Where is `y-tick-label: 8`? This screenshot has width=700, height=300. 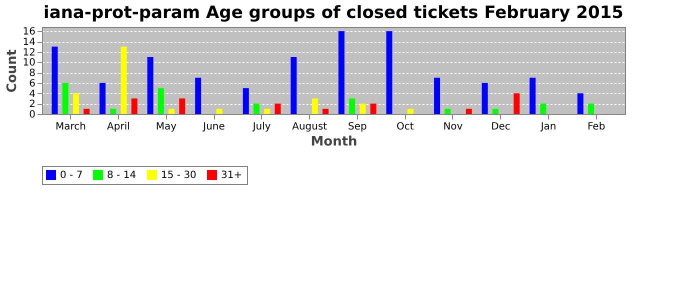
y-tick-label: 8 is located at coordinates (32, 74).